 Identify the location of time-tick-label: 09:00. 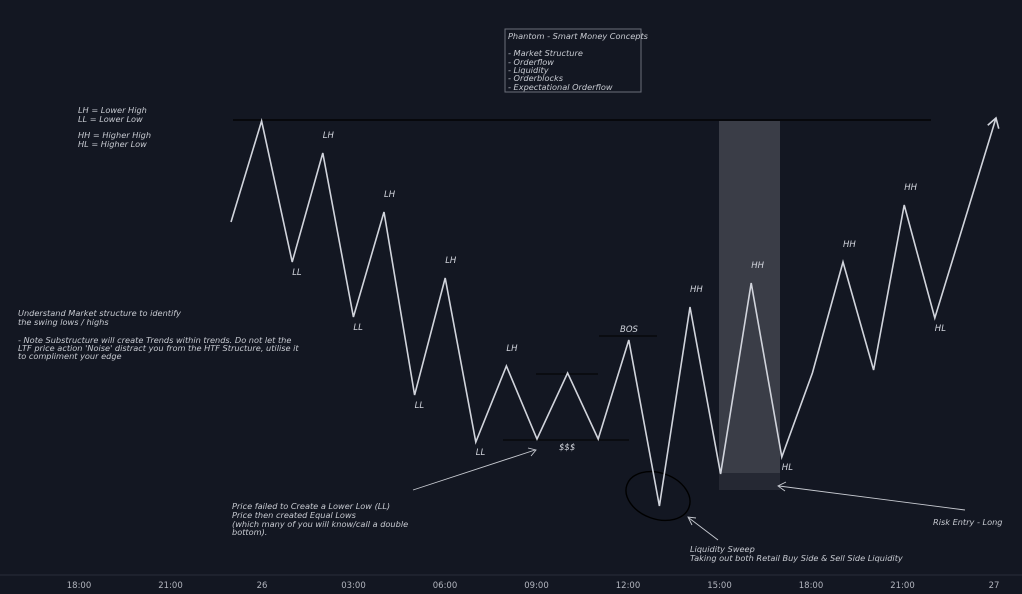
(536, 586).